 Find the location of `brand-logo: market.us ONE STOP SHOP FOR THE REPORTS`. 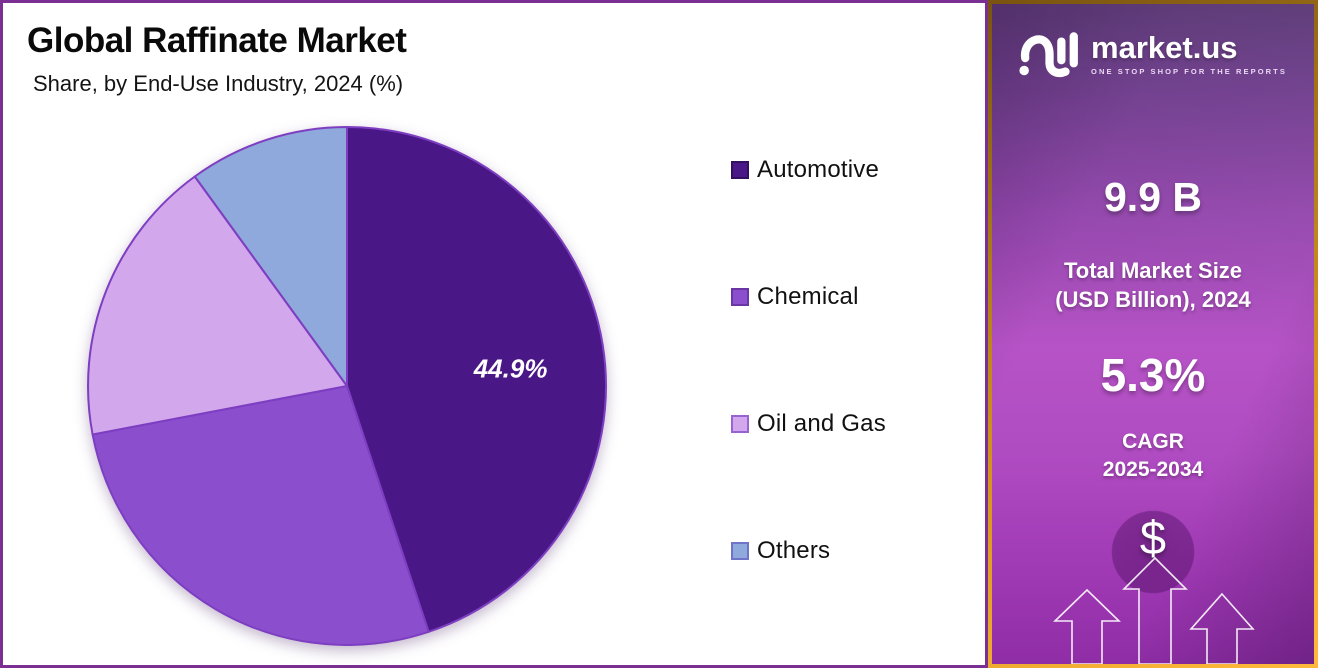

brand-logo: market.us ONE STOP SHOP FOR THE REPORTS is located at coordinates (1153, 54).